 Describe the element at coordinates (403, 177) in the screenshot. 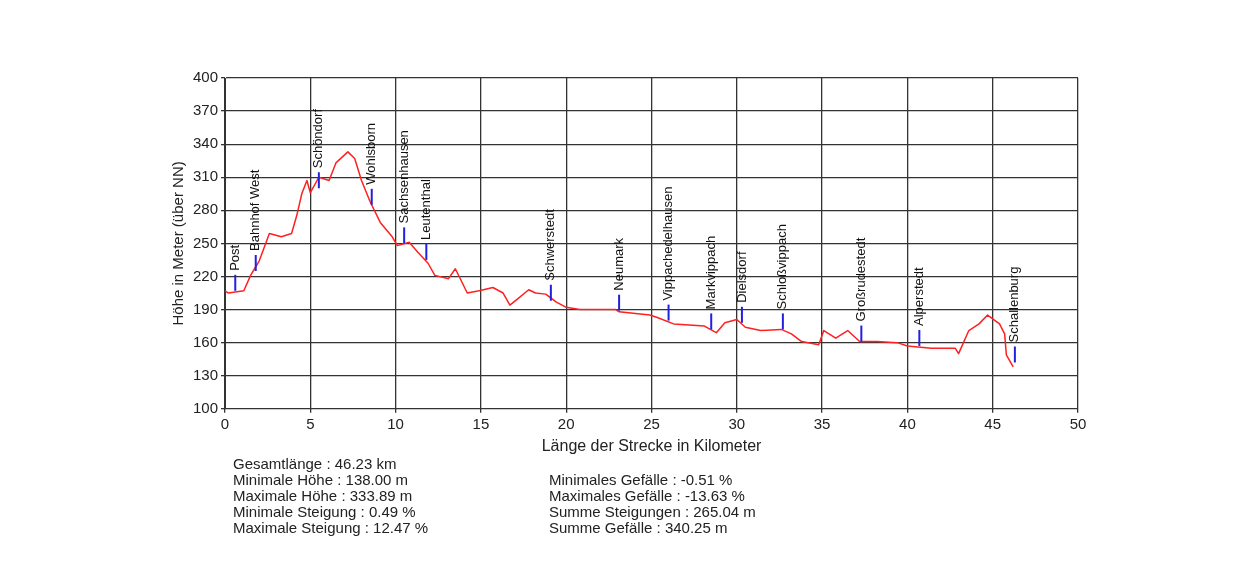

I see `annotation: Sachsenhausen` at that location.